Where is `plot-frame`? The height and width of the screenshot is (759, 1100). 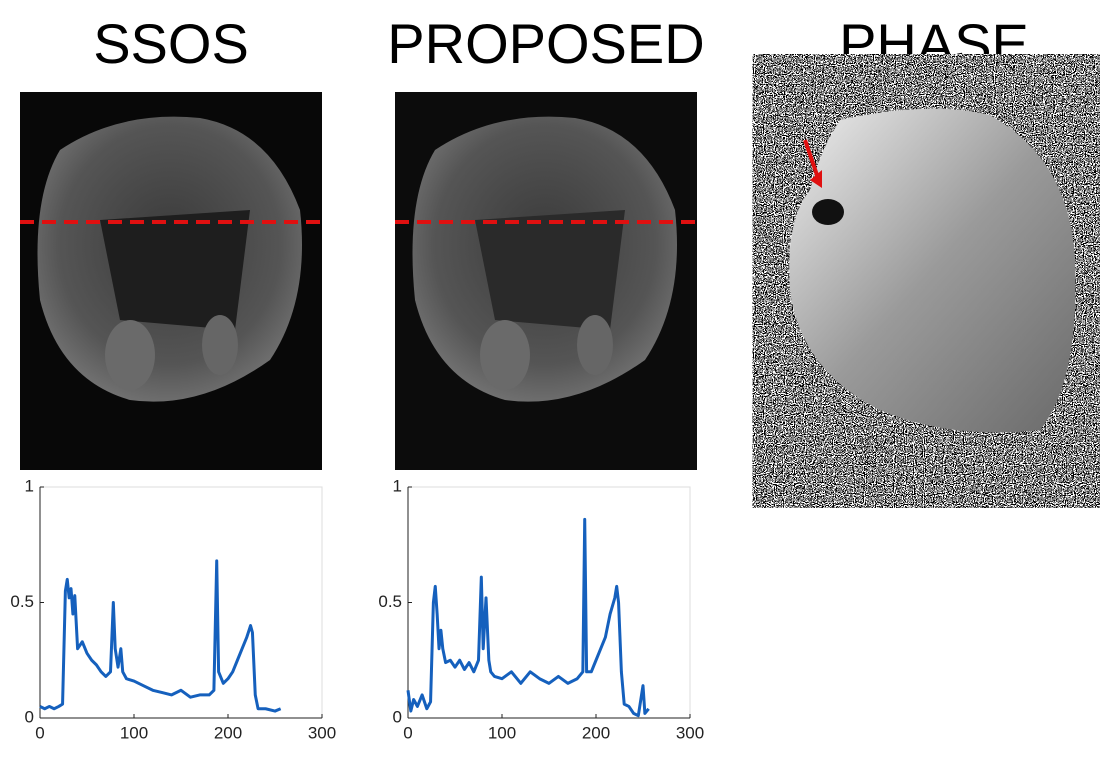 plot-frame is located at coordinates (181, 602).